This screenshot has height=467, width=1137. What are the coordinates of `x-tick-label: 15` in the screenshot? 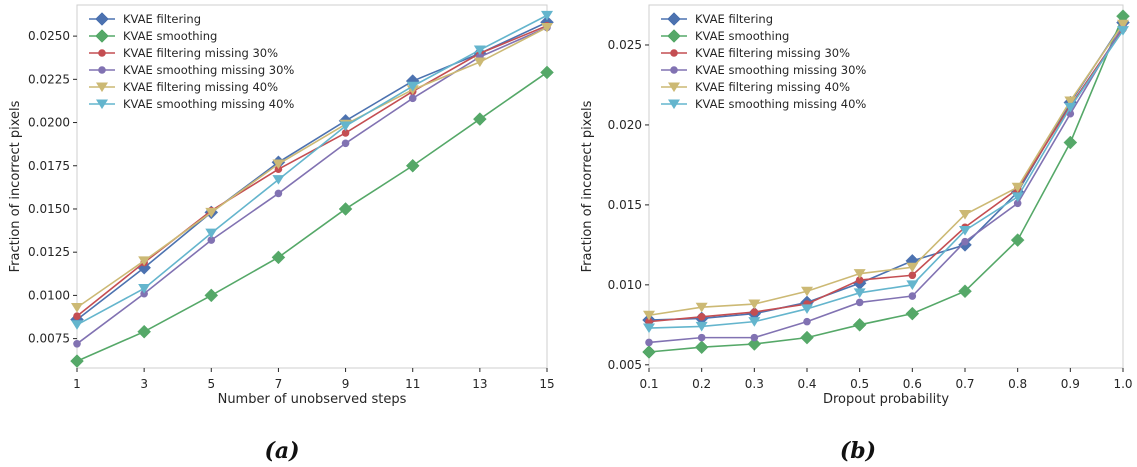 It's located at (546, 384).